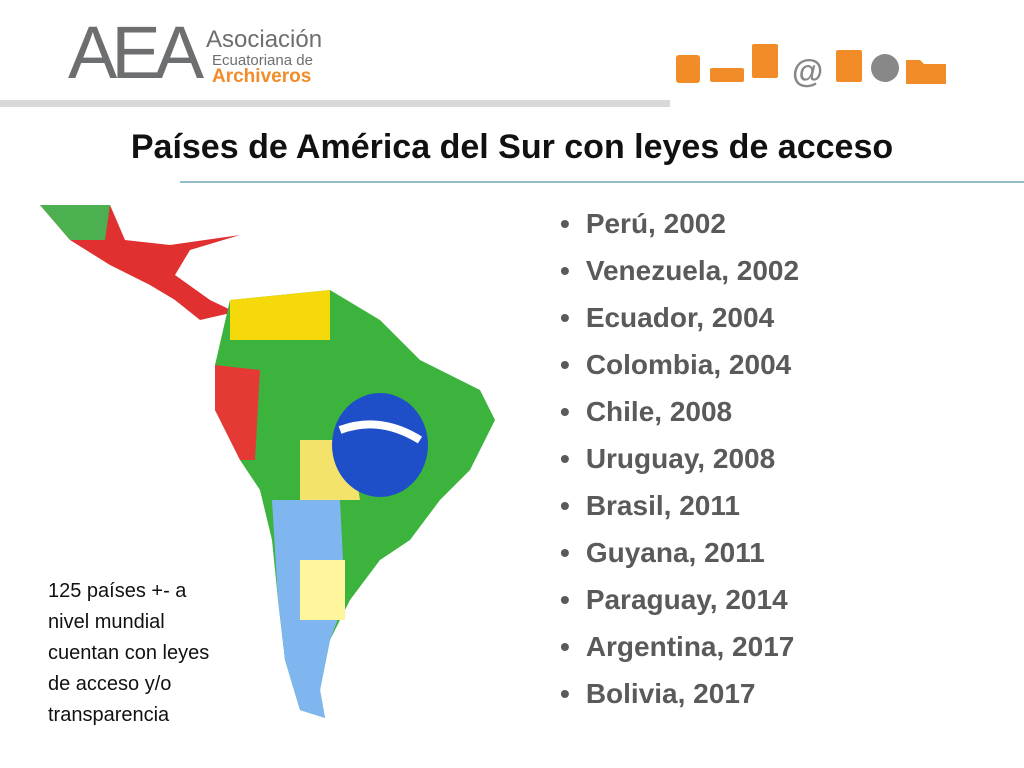 This screenshot has width=1024, height=768. What do you see at coordinates (679, 223) in the screenshot?
I see `list-item: Perú, 2002` at bounding box center [679, 223].